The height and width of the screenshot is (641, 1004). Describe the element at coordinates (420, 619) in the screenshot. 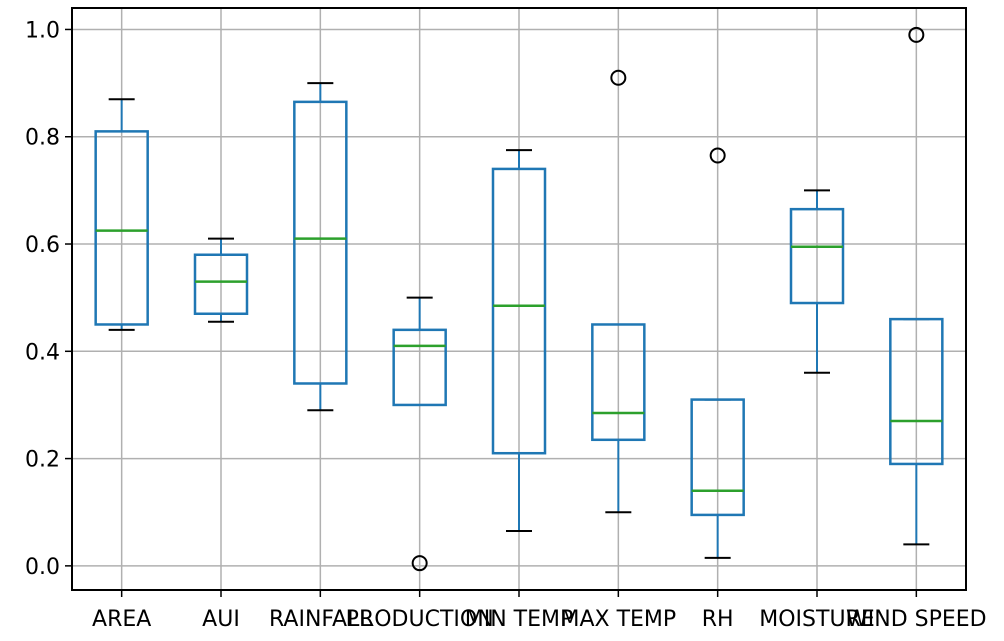

I see `x-tick-label: PRODUCTION` at that location.